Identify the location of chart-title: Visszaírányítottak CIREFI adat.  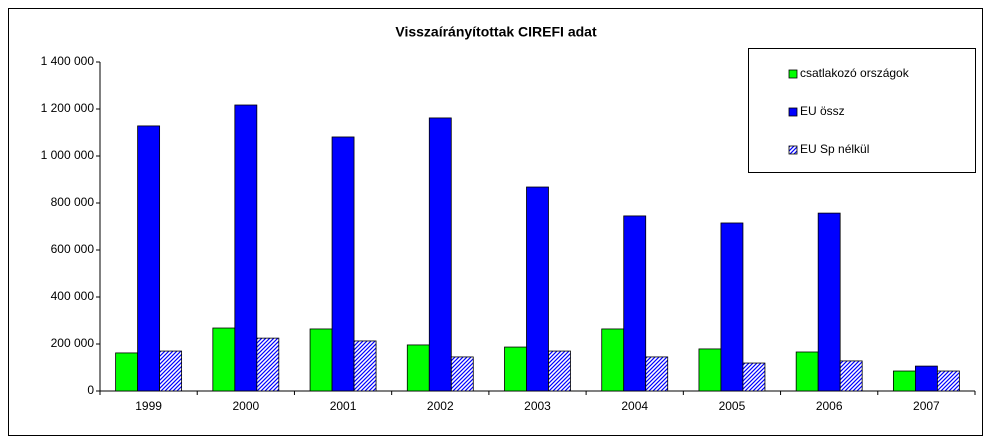
(496, 32).